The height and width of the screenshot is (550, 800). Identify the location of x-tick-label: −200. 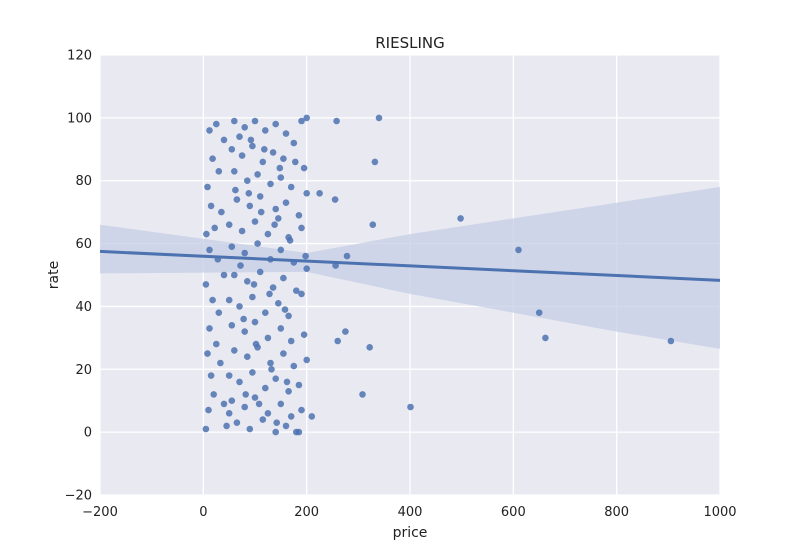
(100, 512).